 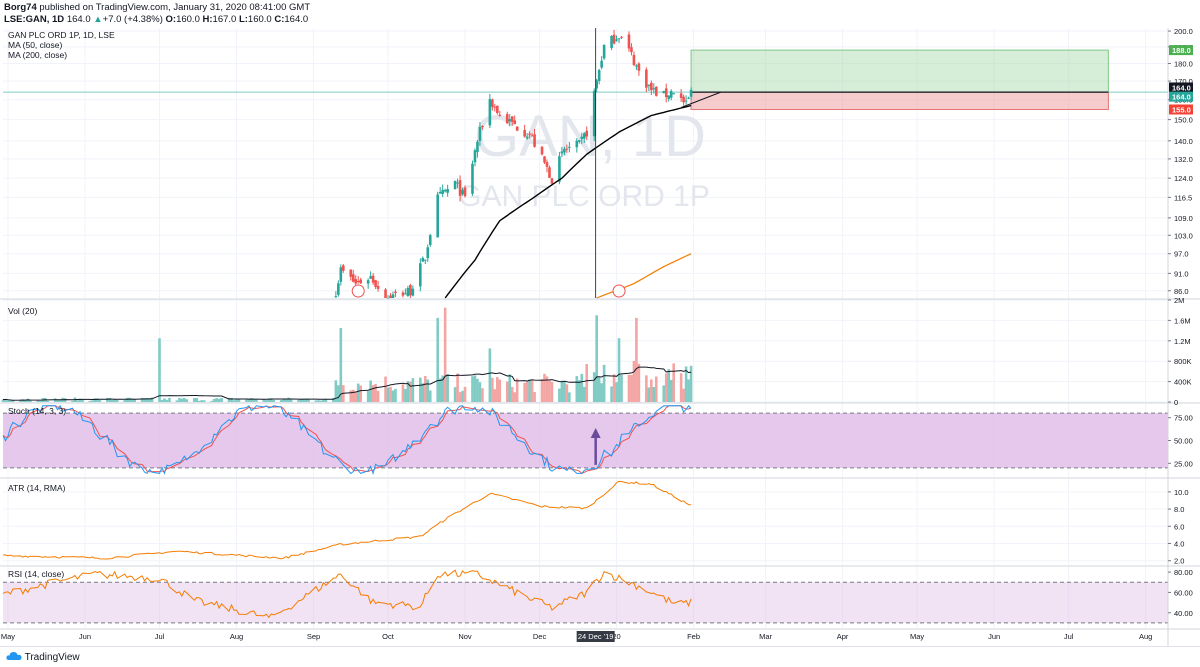 What do you see at coordinates (132, 19) in the screenshot?
I see `price-change: +7.0 (+4.38%)` at bounding box center [132, 19].